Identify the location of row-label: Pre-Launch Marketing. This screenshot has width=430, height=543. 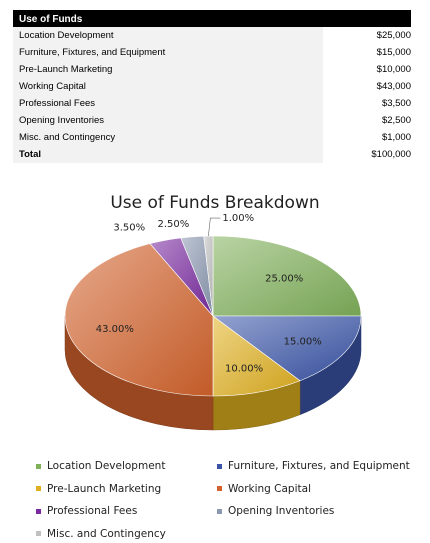
(66, 69).